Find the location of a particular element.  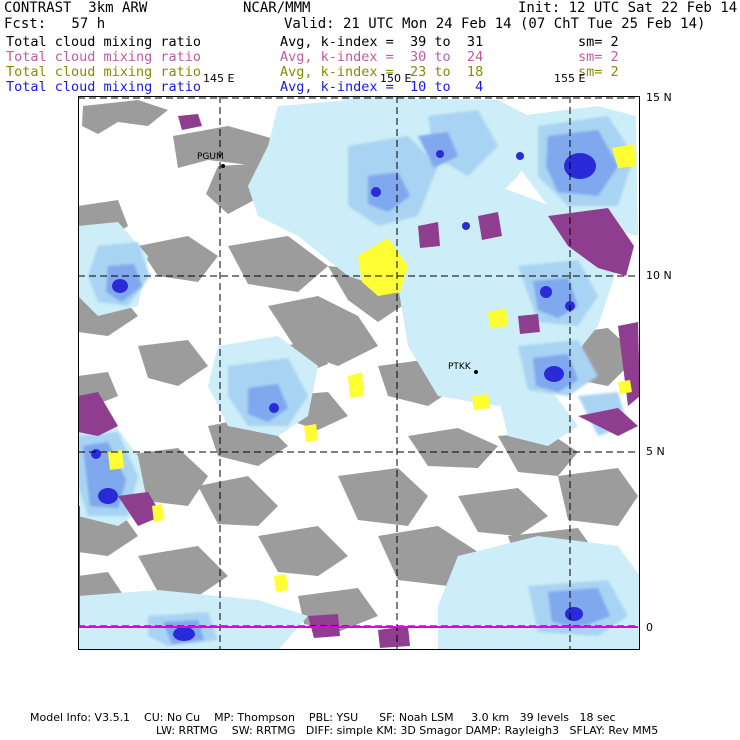

legend-sm-2: sm= 2 is located at coordinates (598, 57).